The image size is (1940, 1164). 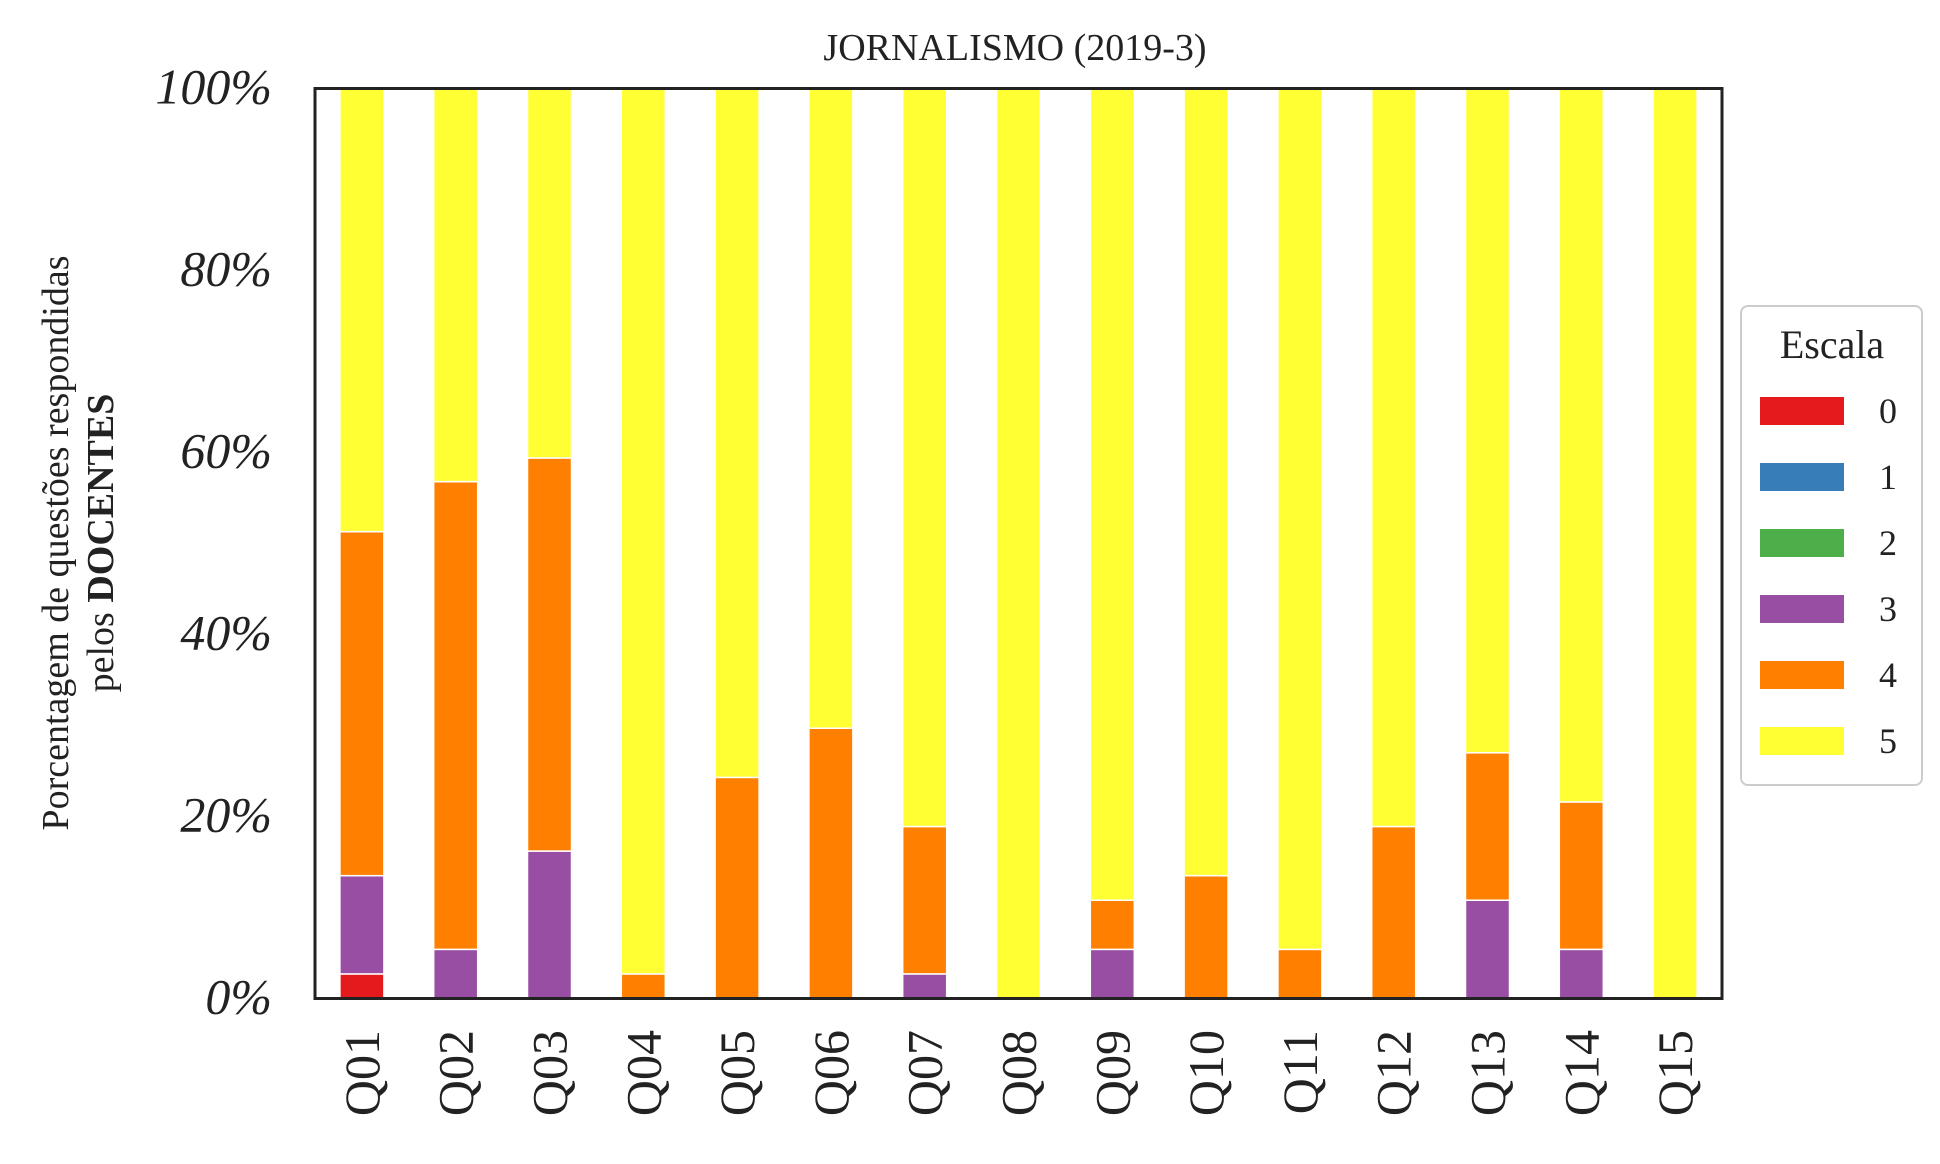 What do you see at coordinates (831, 1073) in the screenshot?
I see `x-tick-label: Q06` at bounding box center [831, 1073].